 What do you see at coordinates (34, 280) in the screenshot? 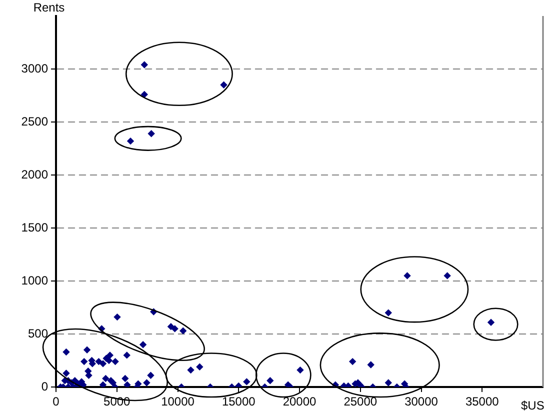
I see `y-tick-label: 1000` at bounding box center [34, 280].